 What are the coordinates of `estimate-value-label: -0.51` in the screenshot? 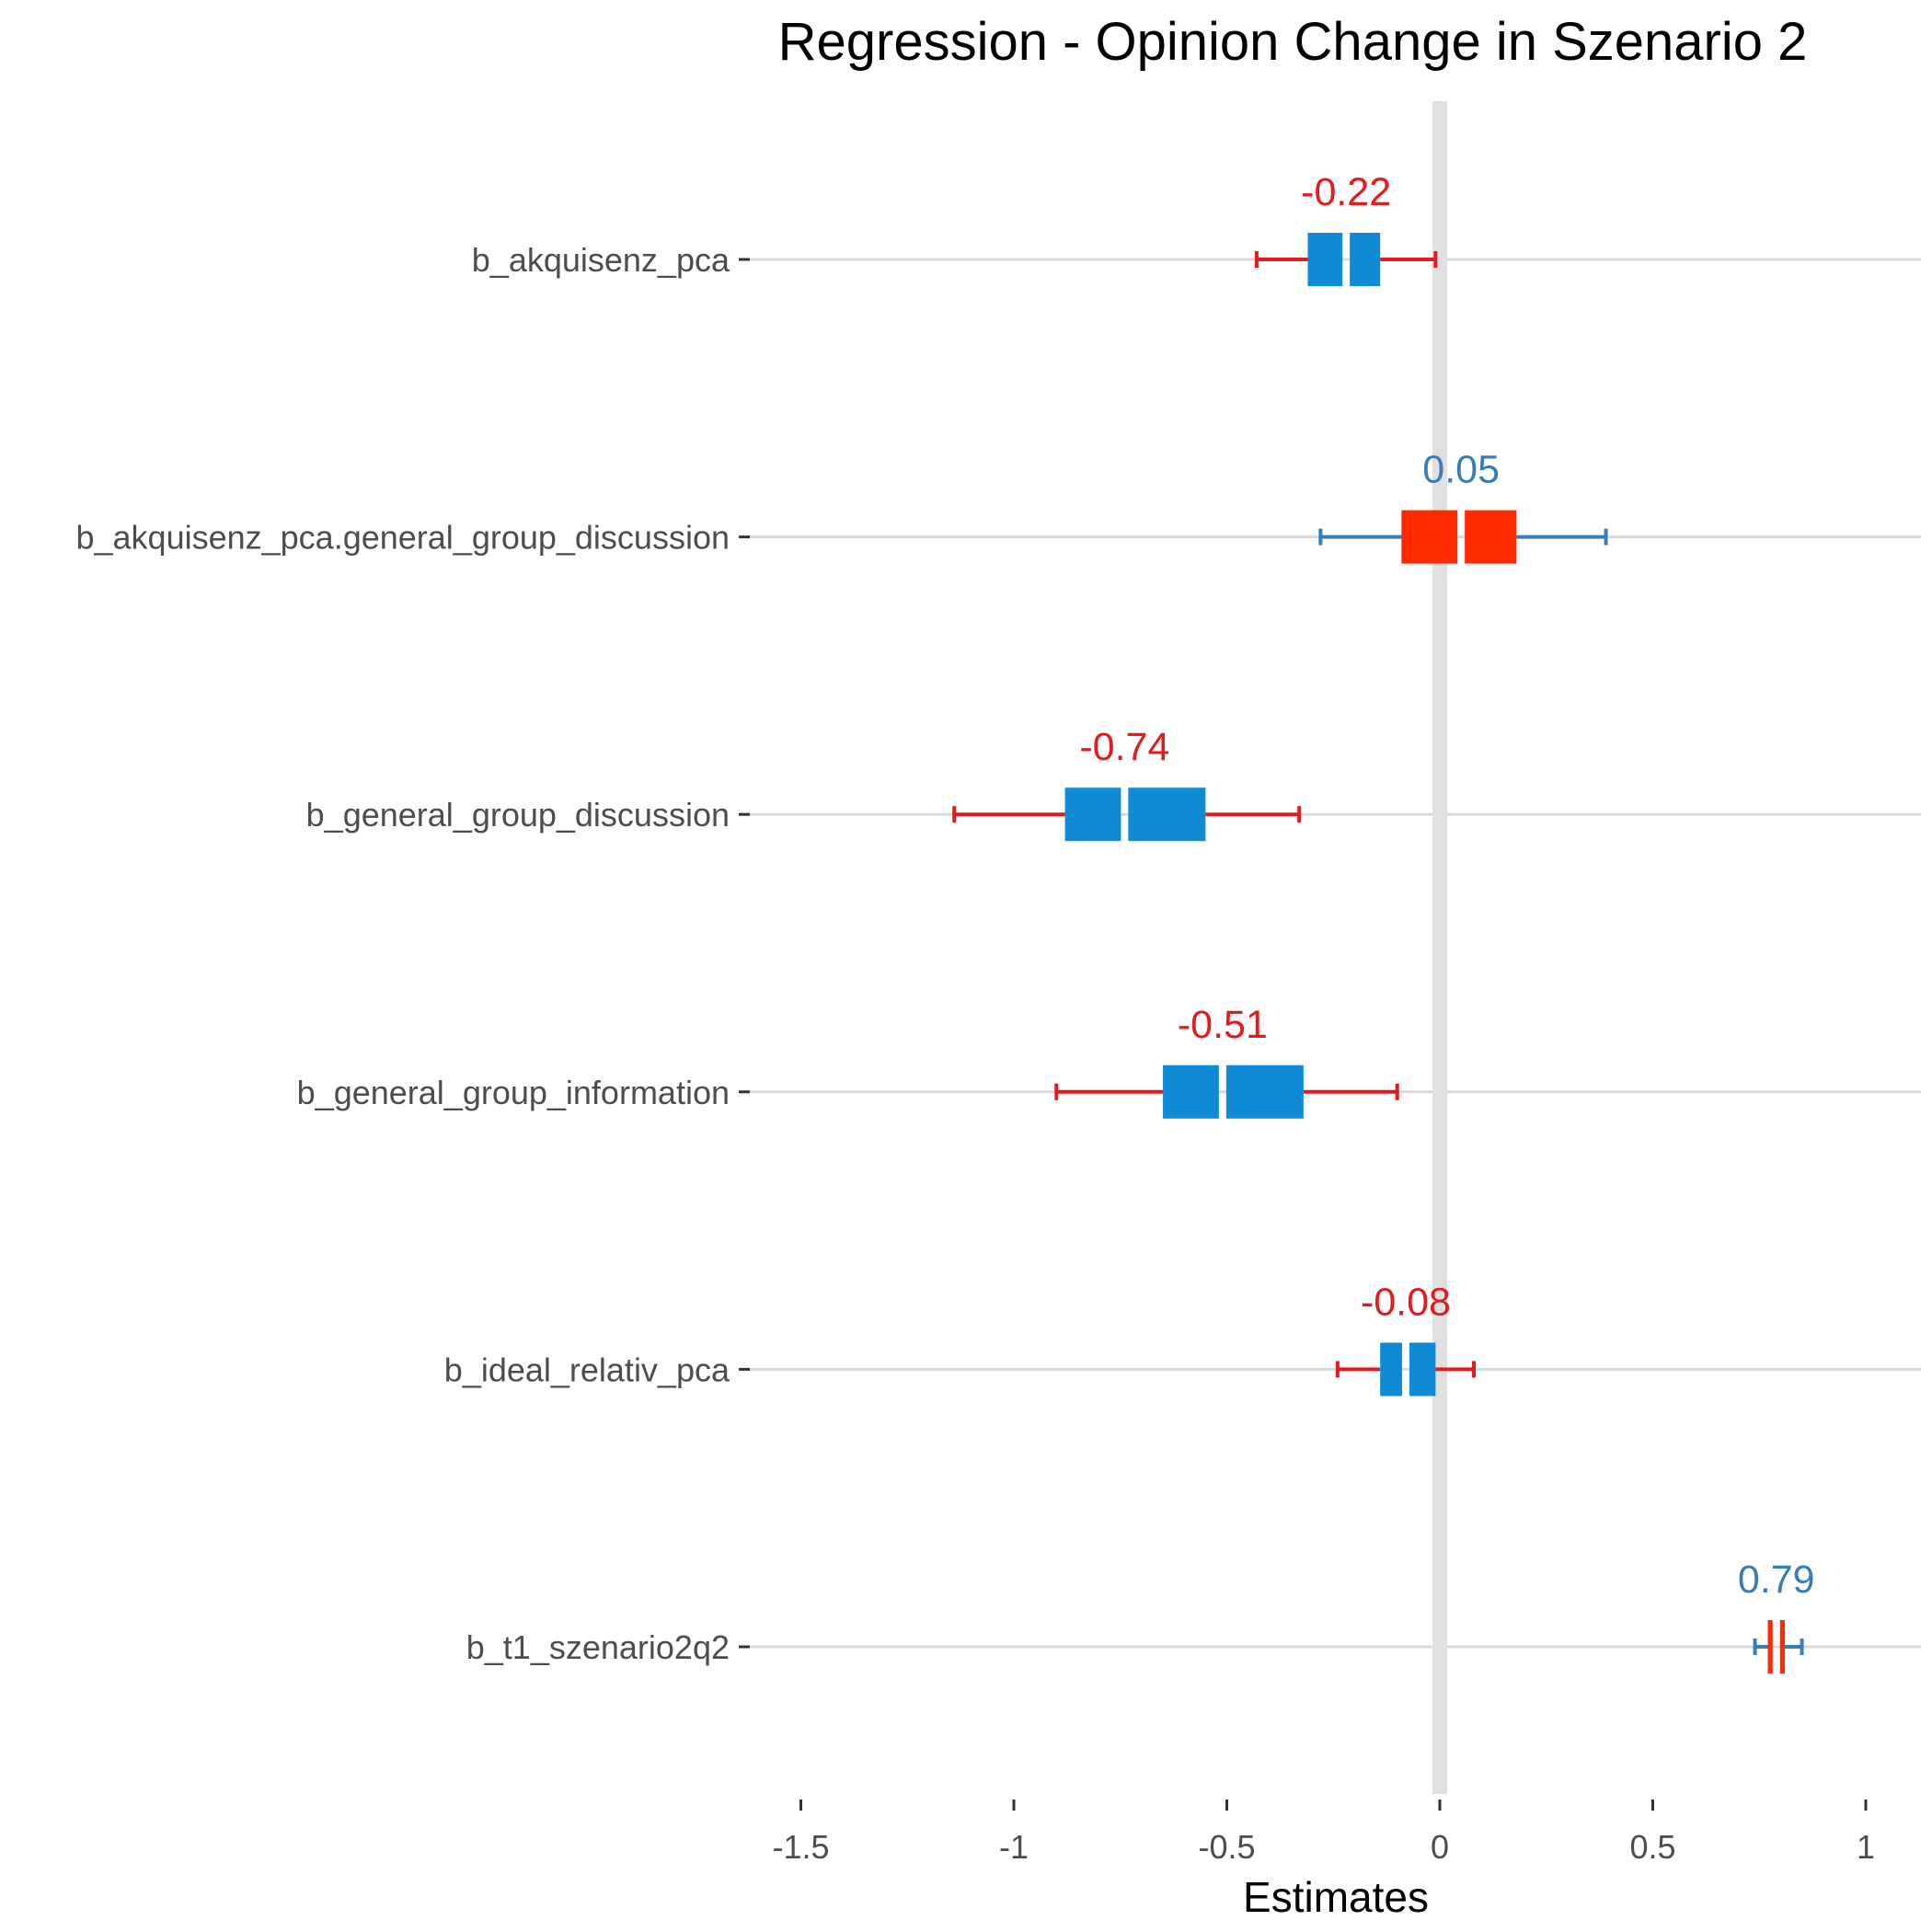 It's located at (1223, 1025).